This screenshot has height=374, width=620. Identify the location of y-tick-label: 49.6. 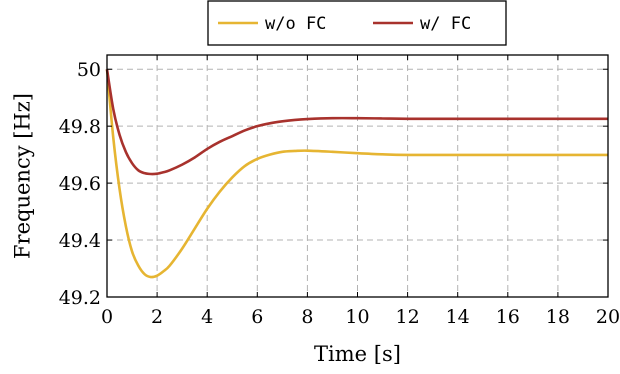
(80, 184).